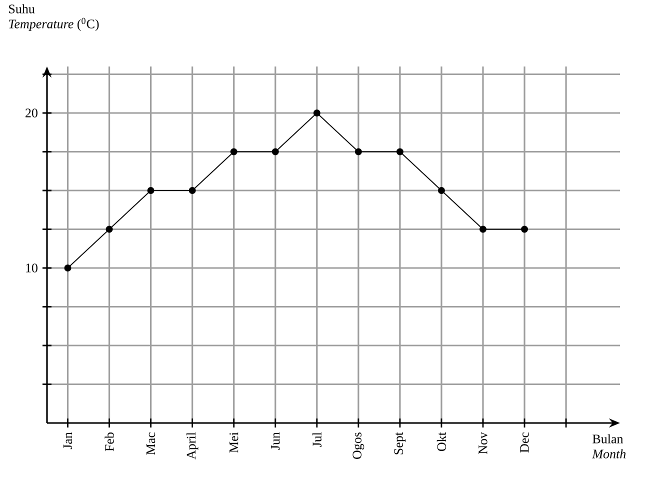 This screenshot has height=486, width=659. I want to click on x-tick-label: Jul, so click(317, 439).